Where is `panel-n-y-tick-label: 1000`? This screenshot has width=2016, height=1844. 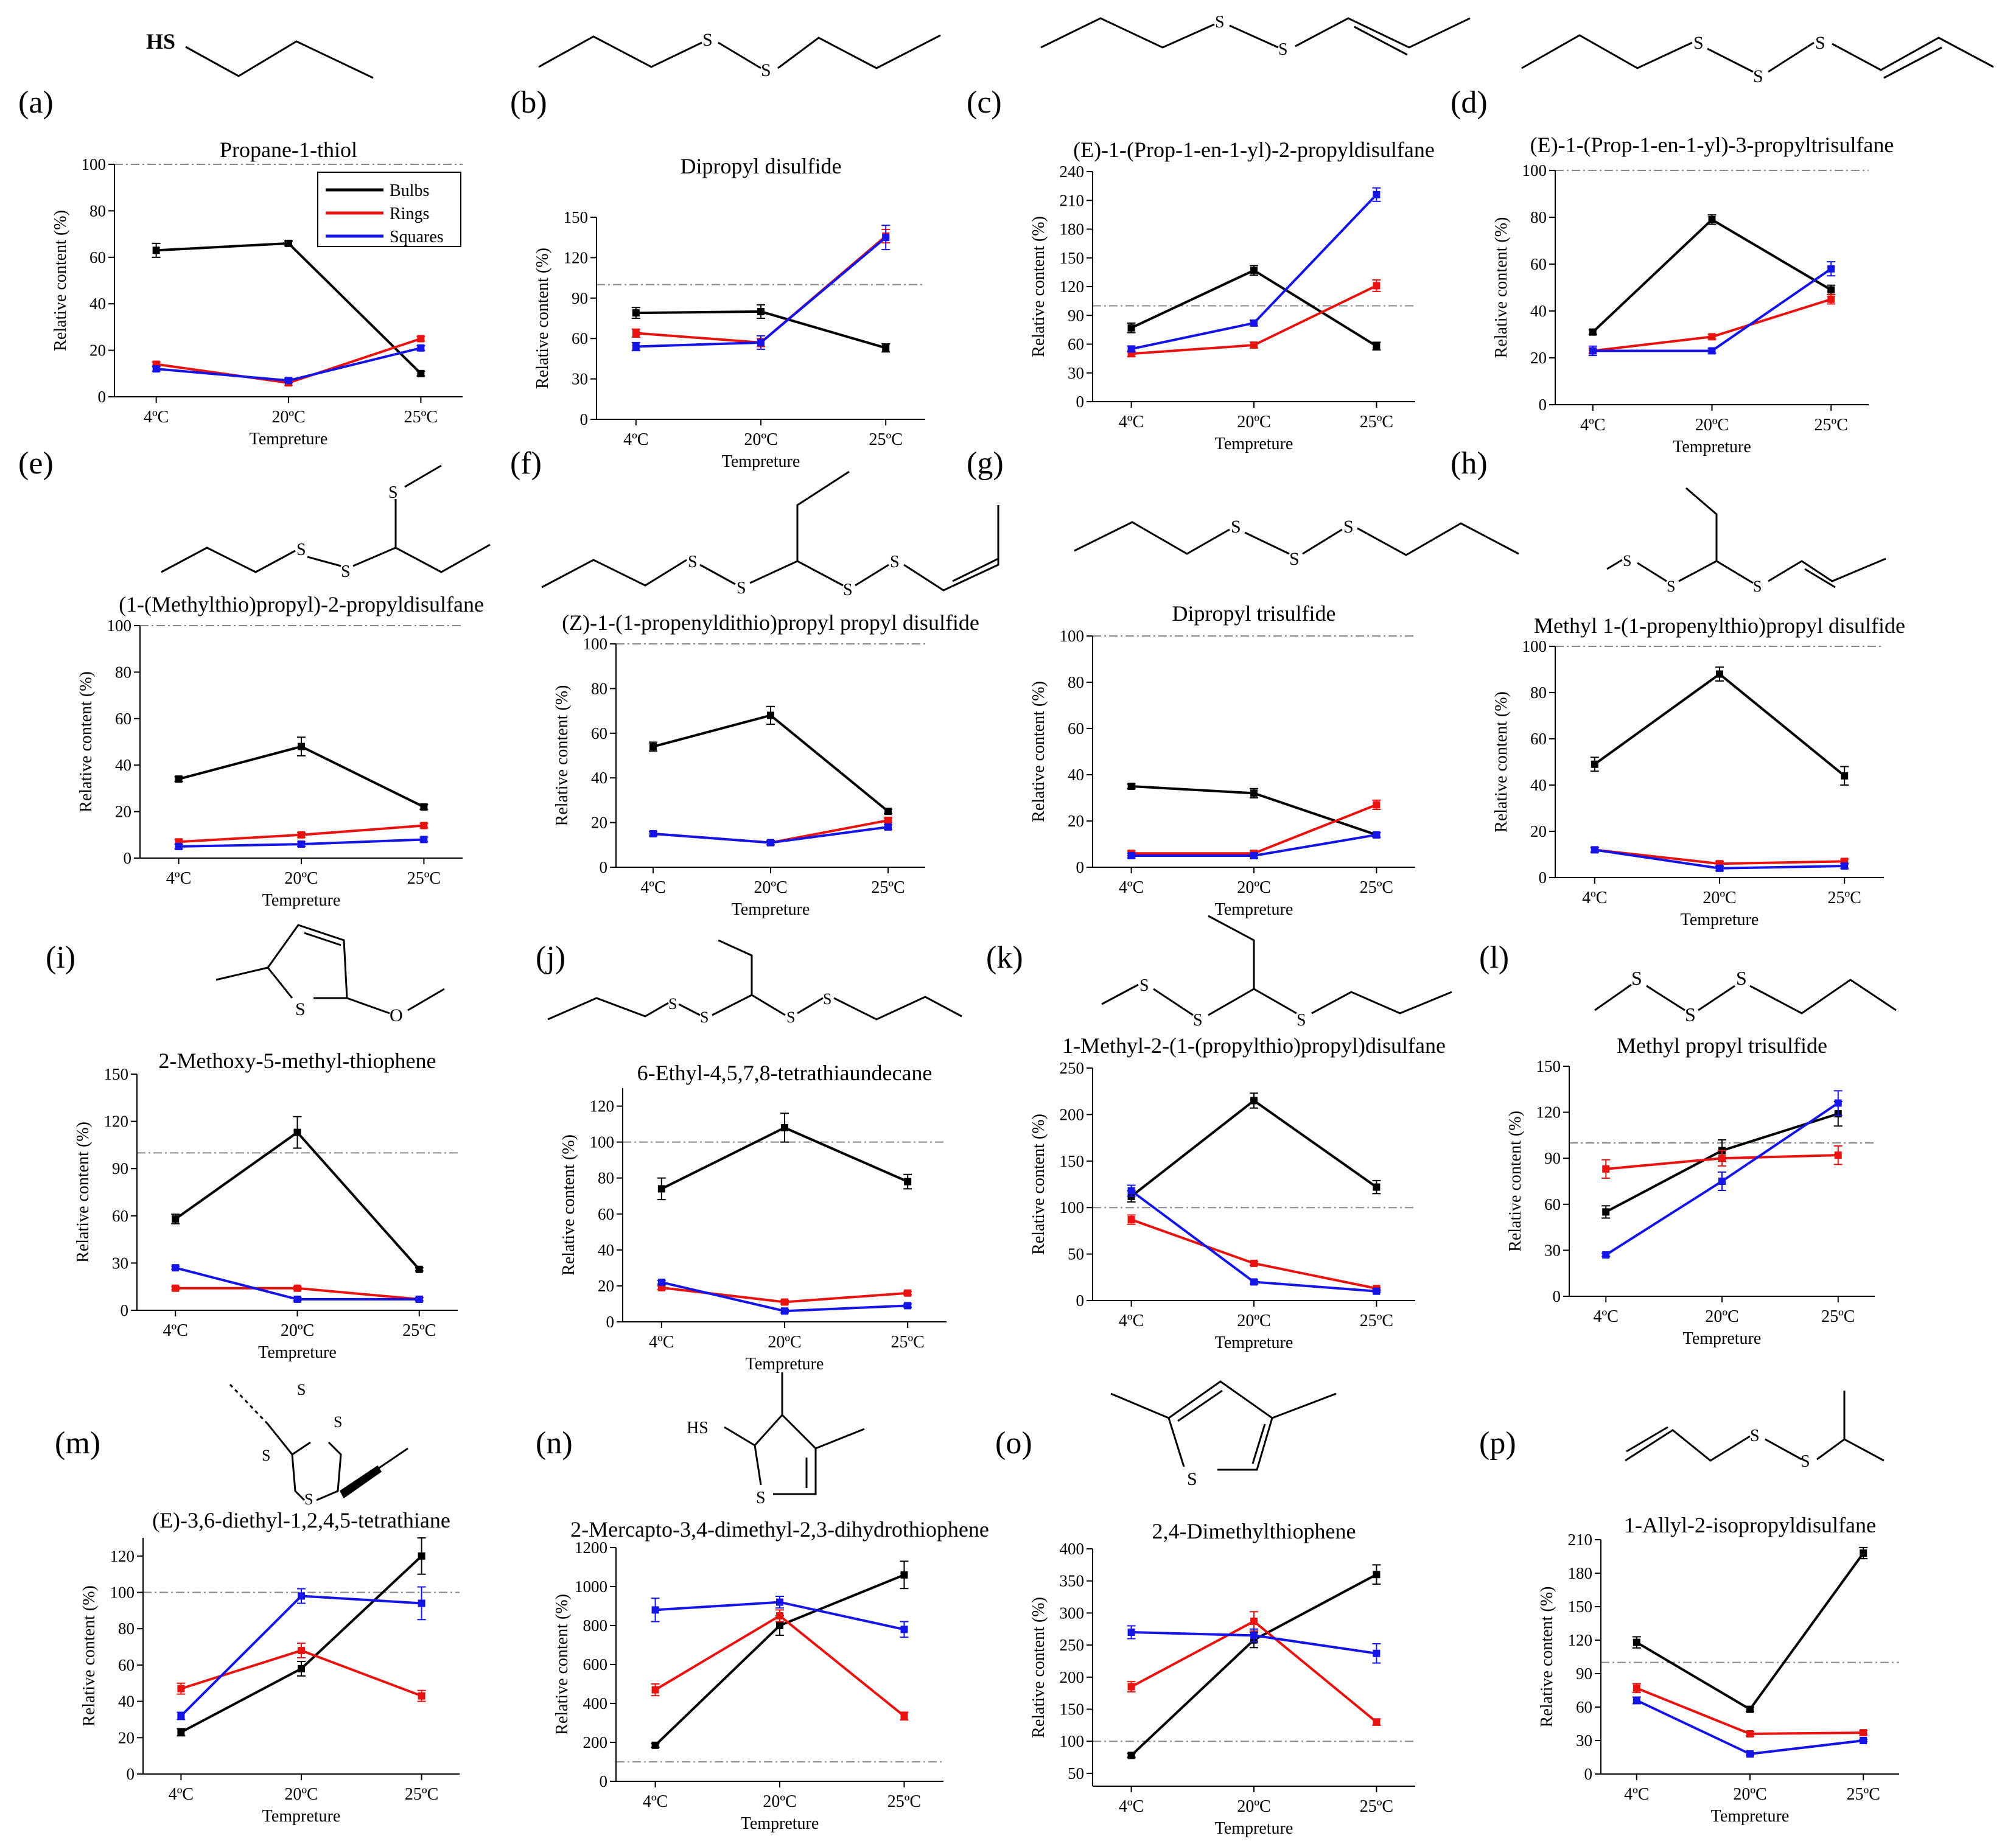
panel-n-y-tick-label: 1000 is located at coordinates (591, 1586).